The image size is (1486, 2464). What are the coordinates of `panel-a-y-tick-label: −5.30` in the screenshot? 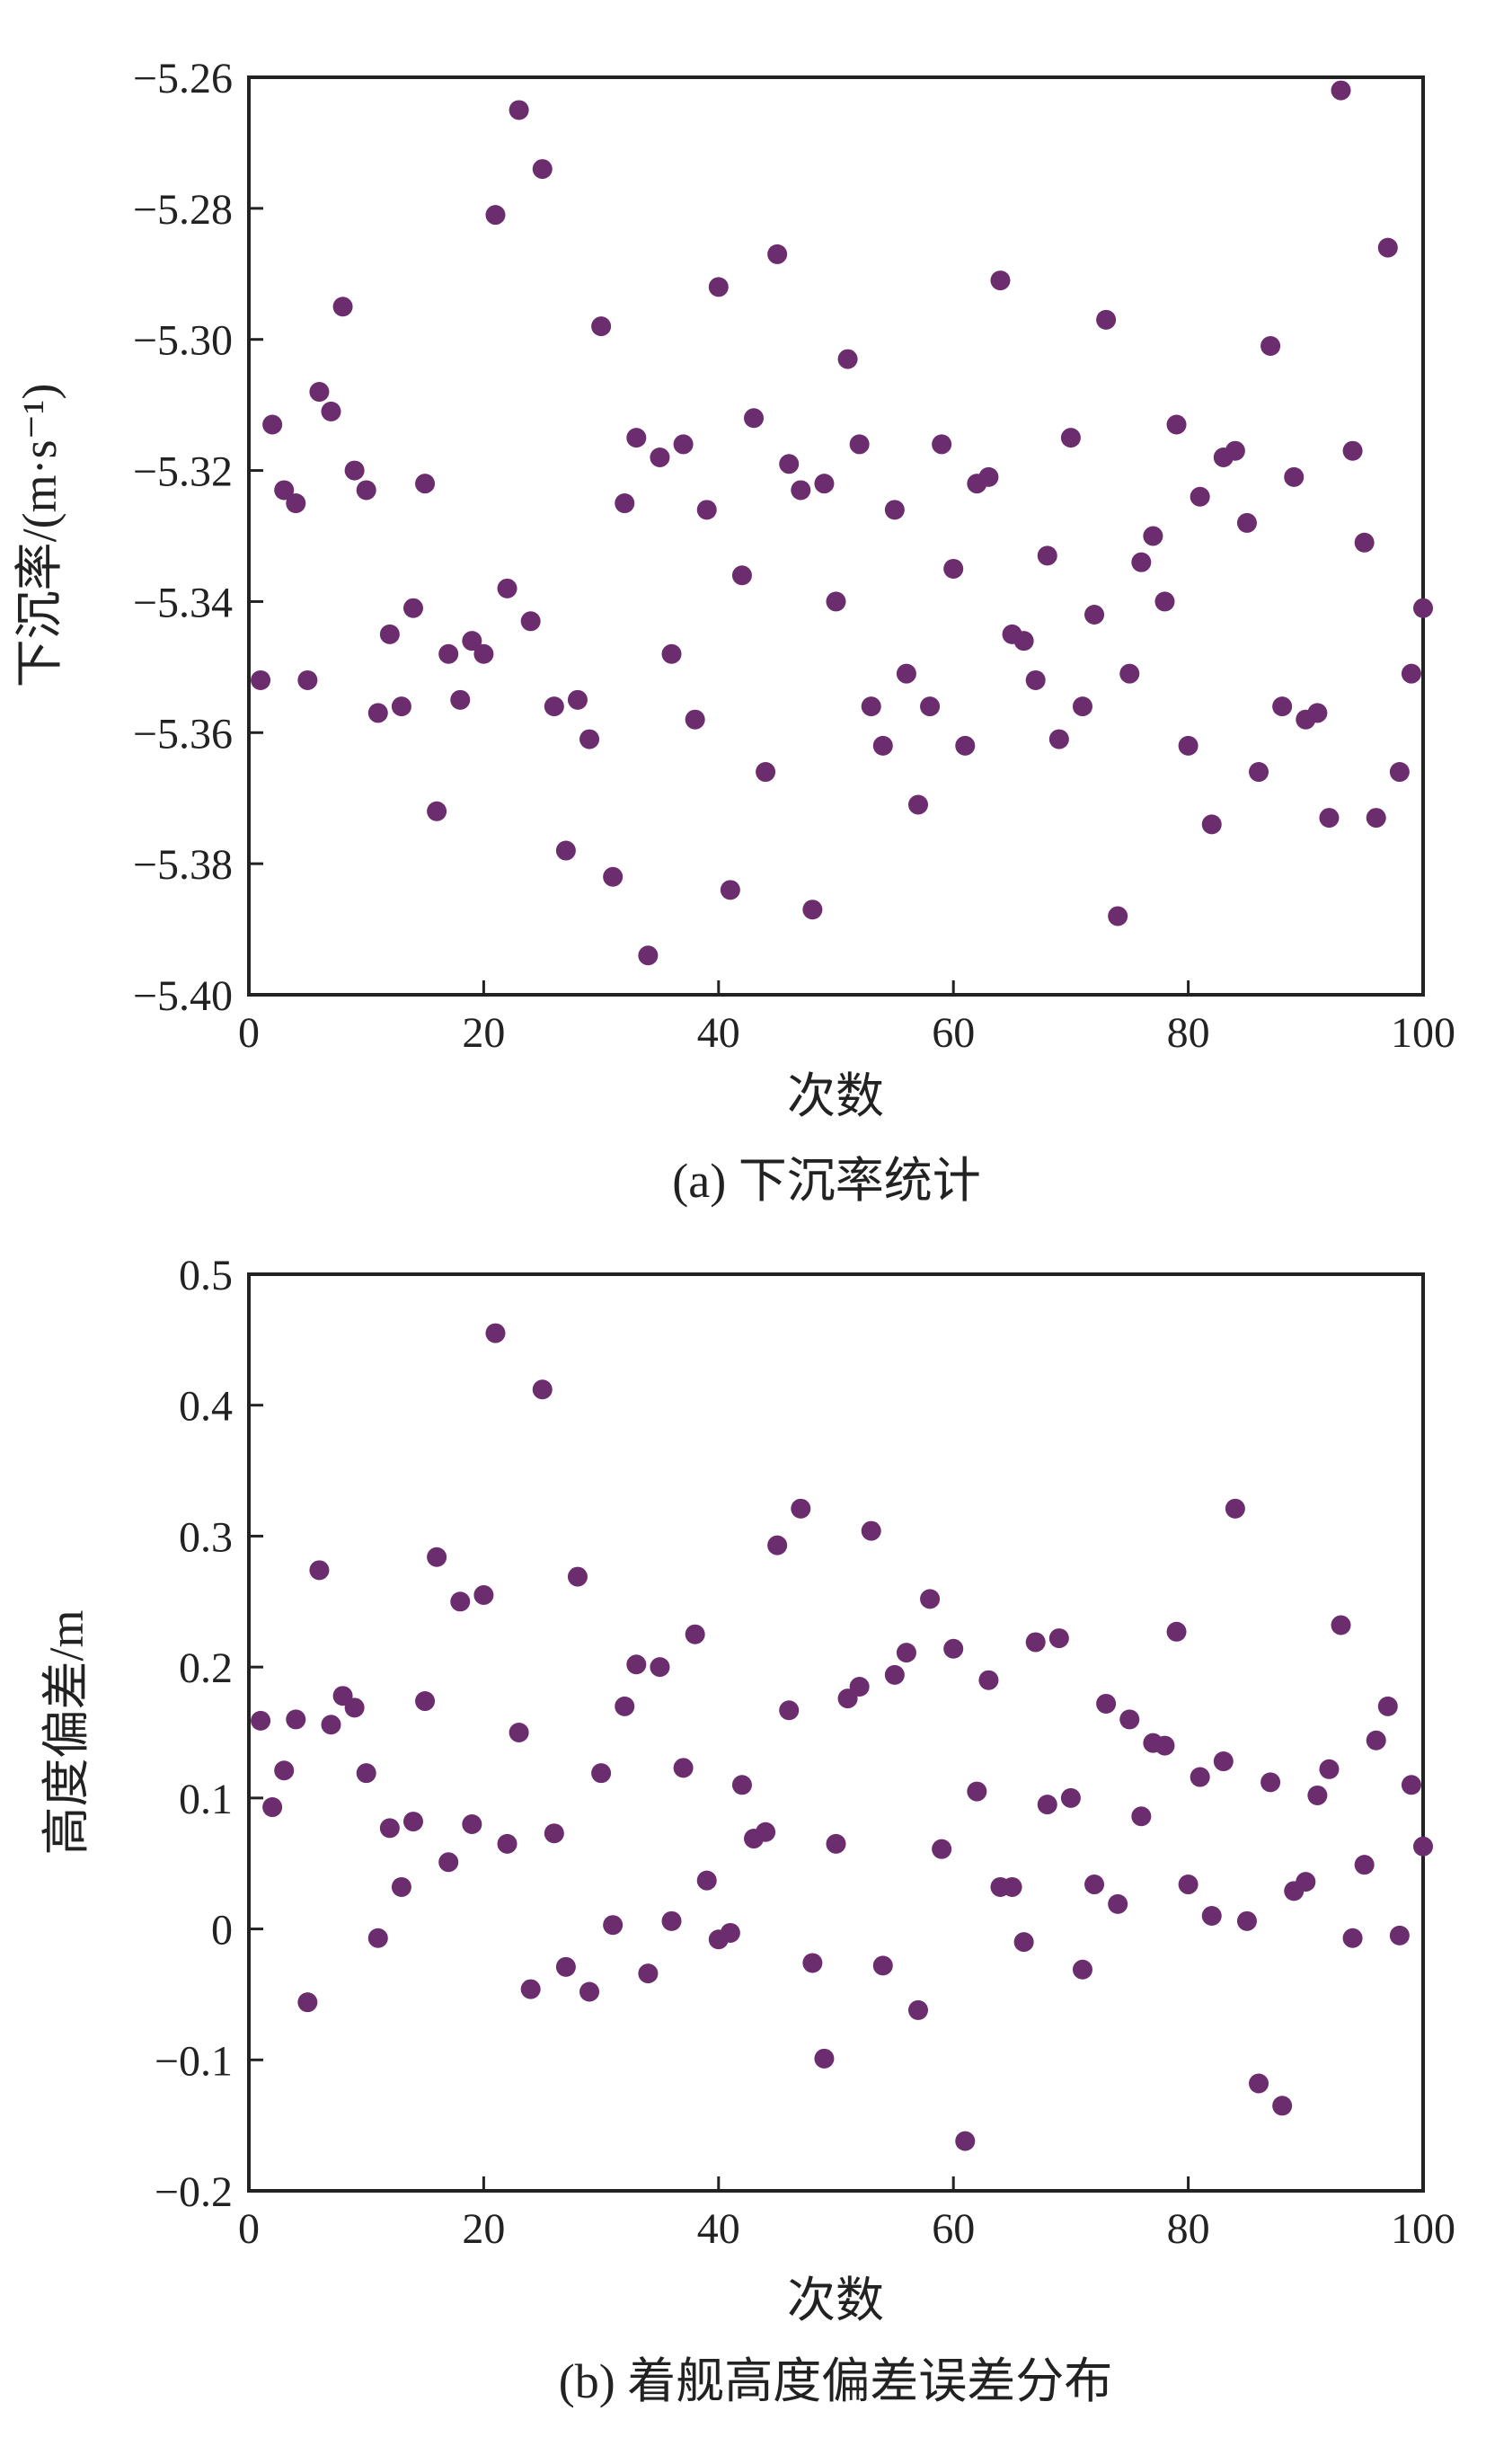 It's located at (183, 341).